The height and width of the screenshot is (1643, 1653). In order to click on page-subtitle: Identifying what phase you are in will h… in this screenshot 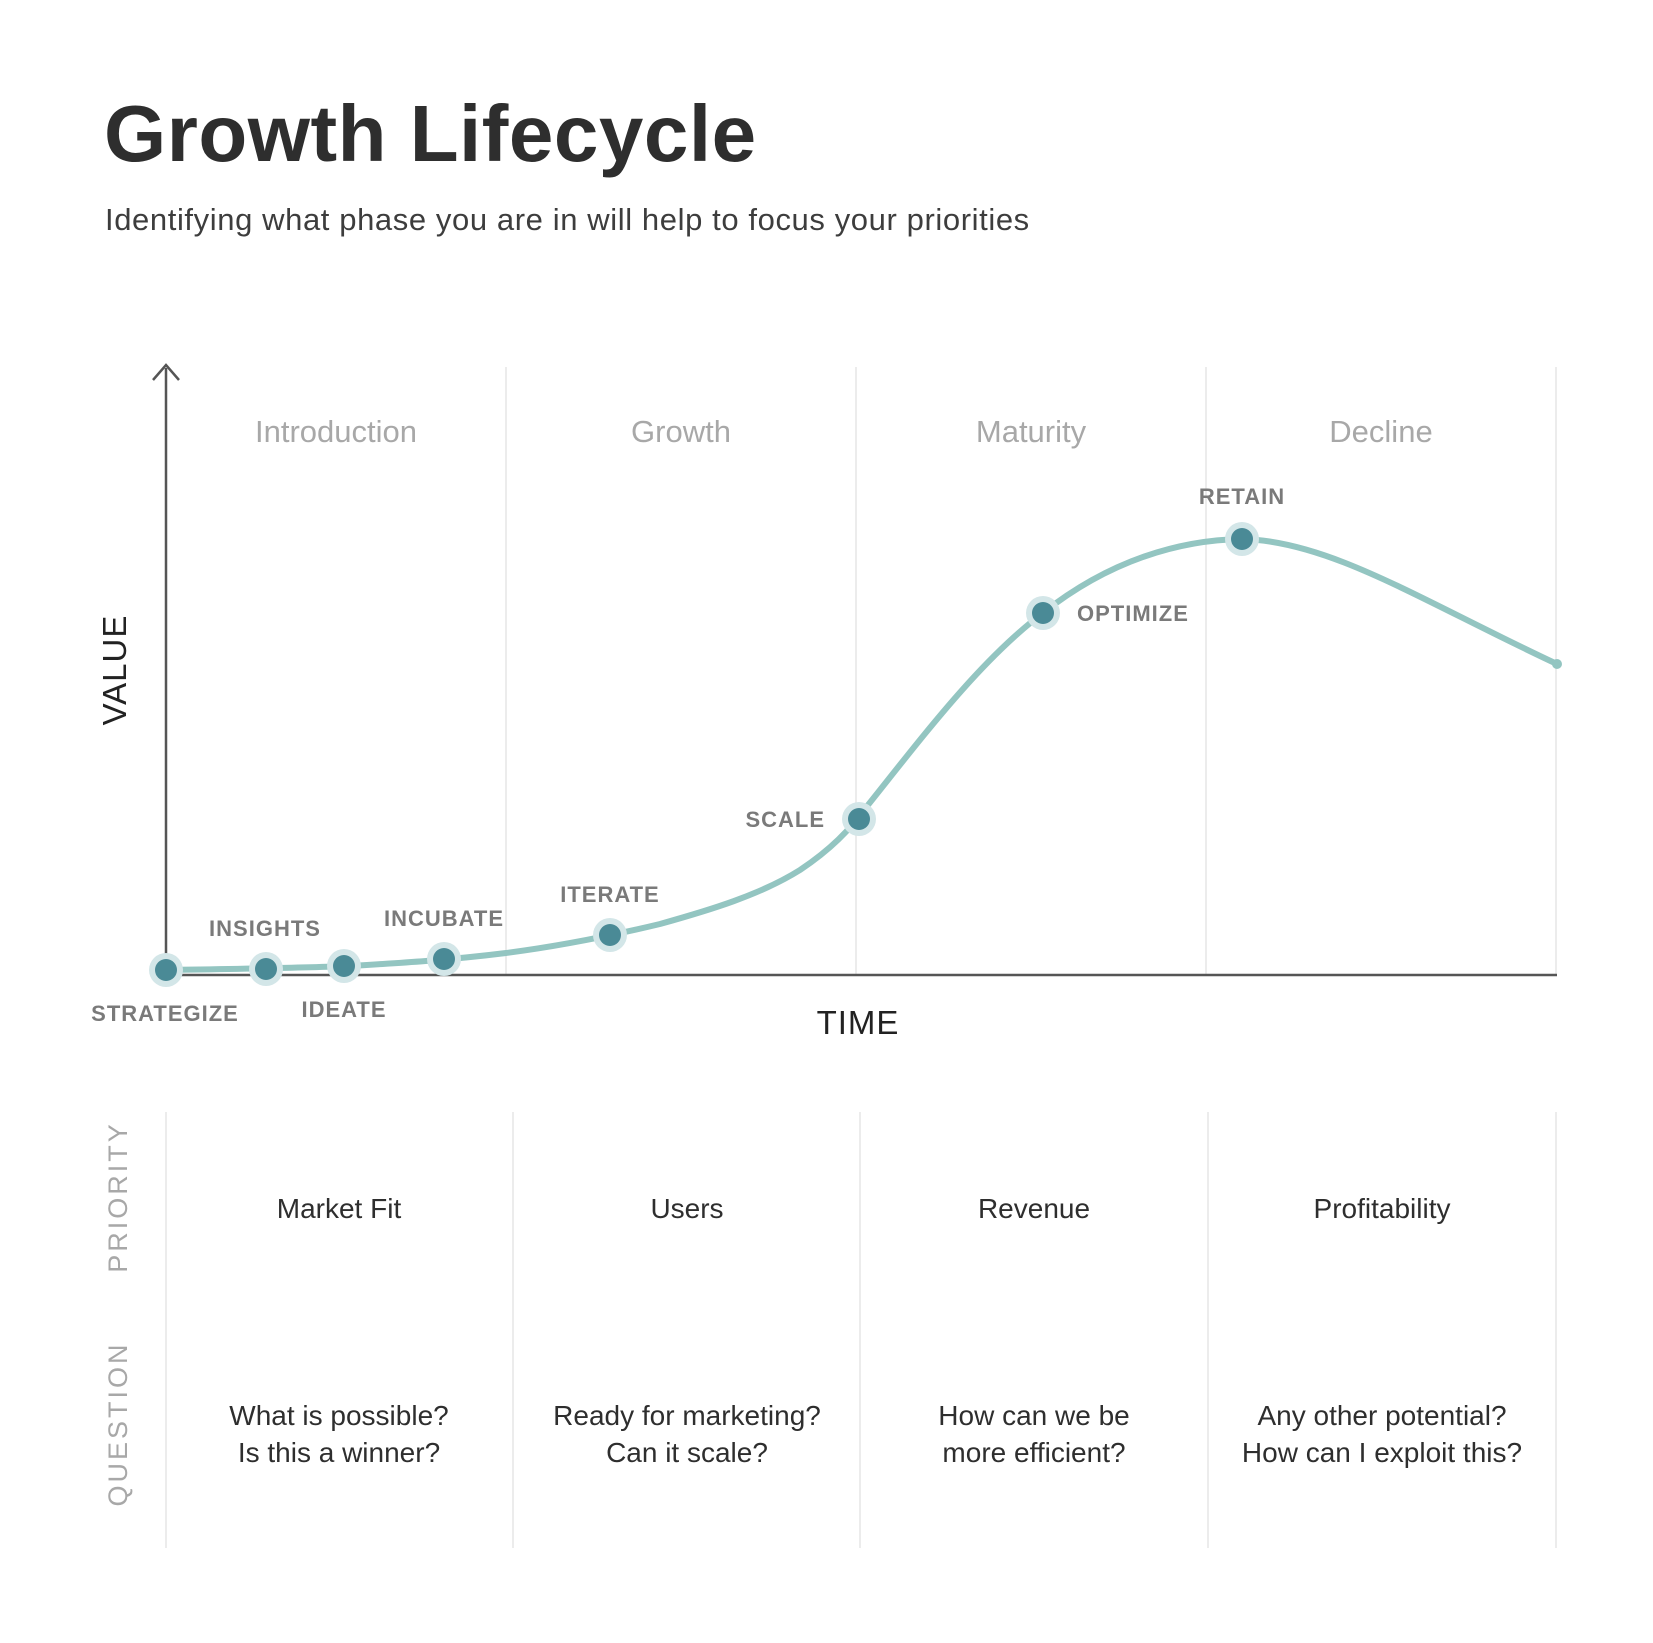, I will do `click(567, 219)`.